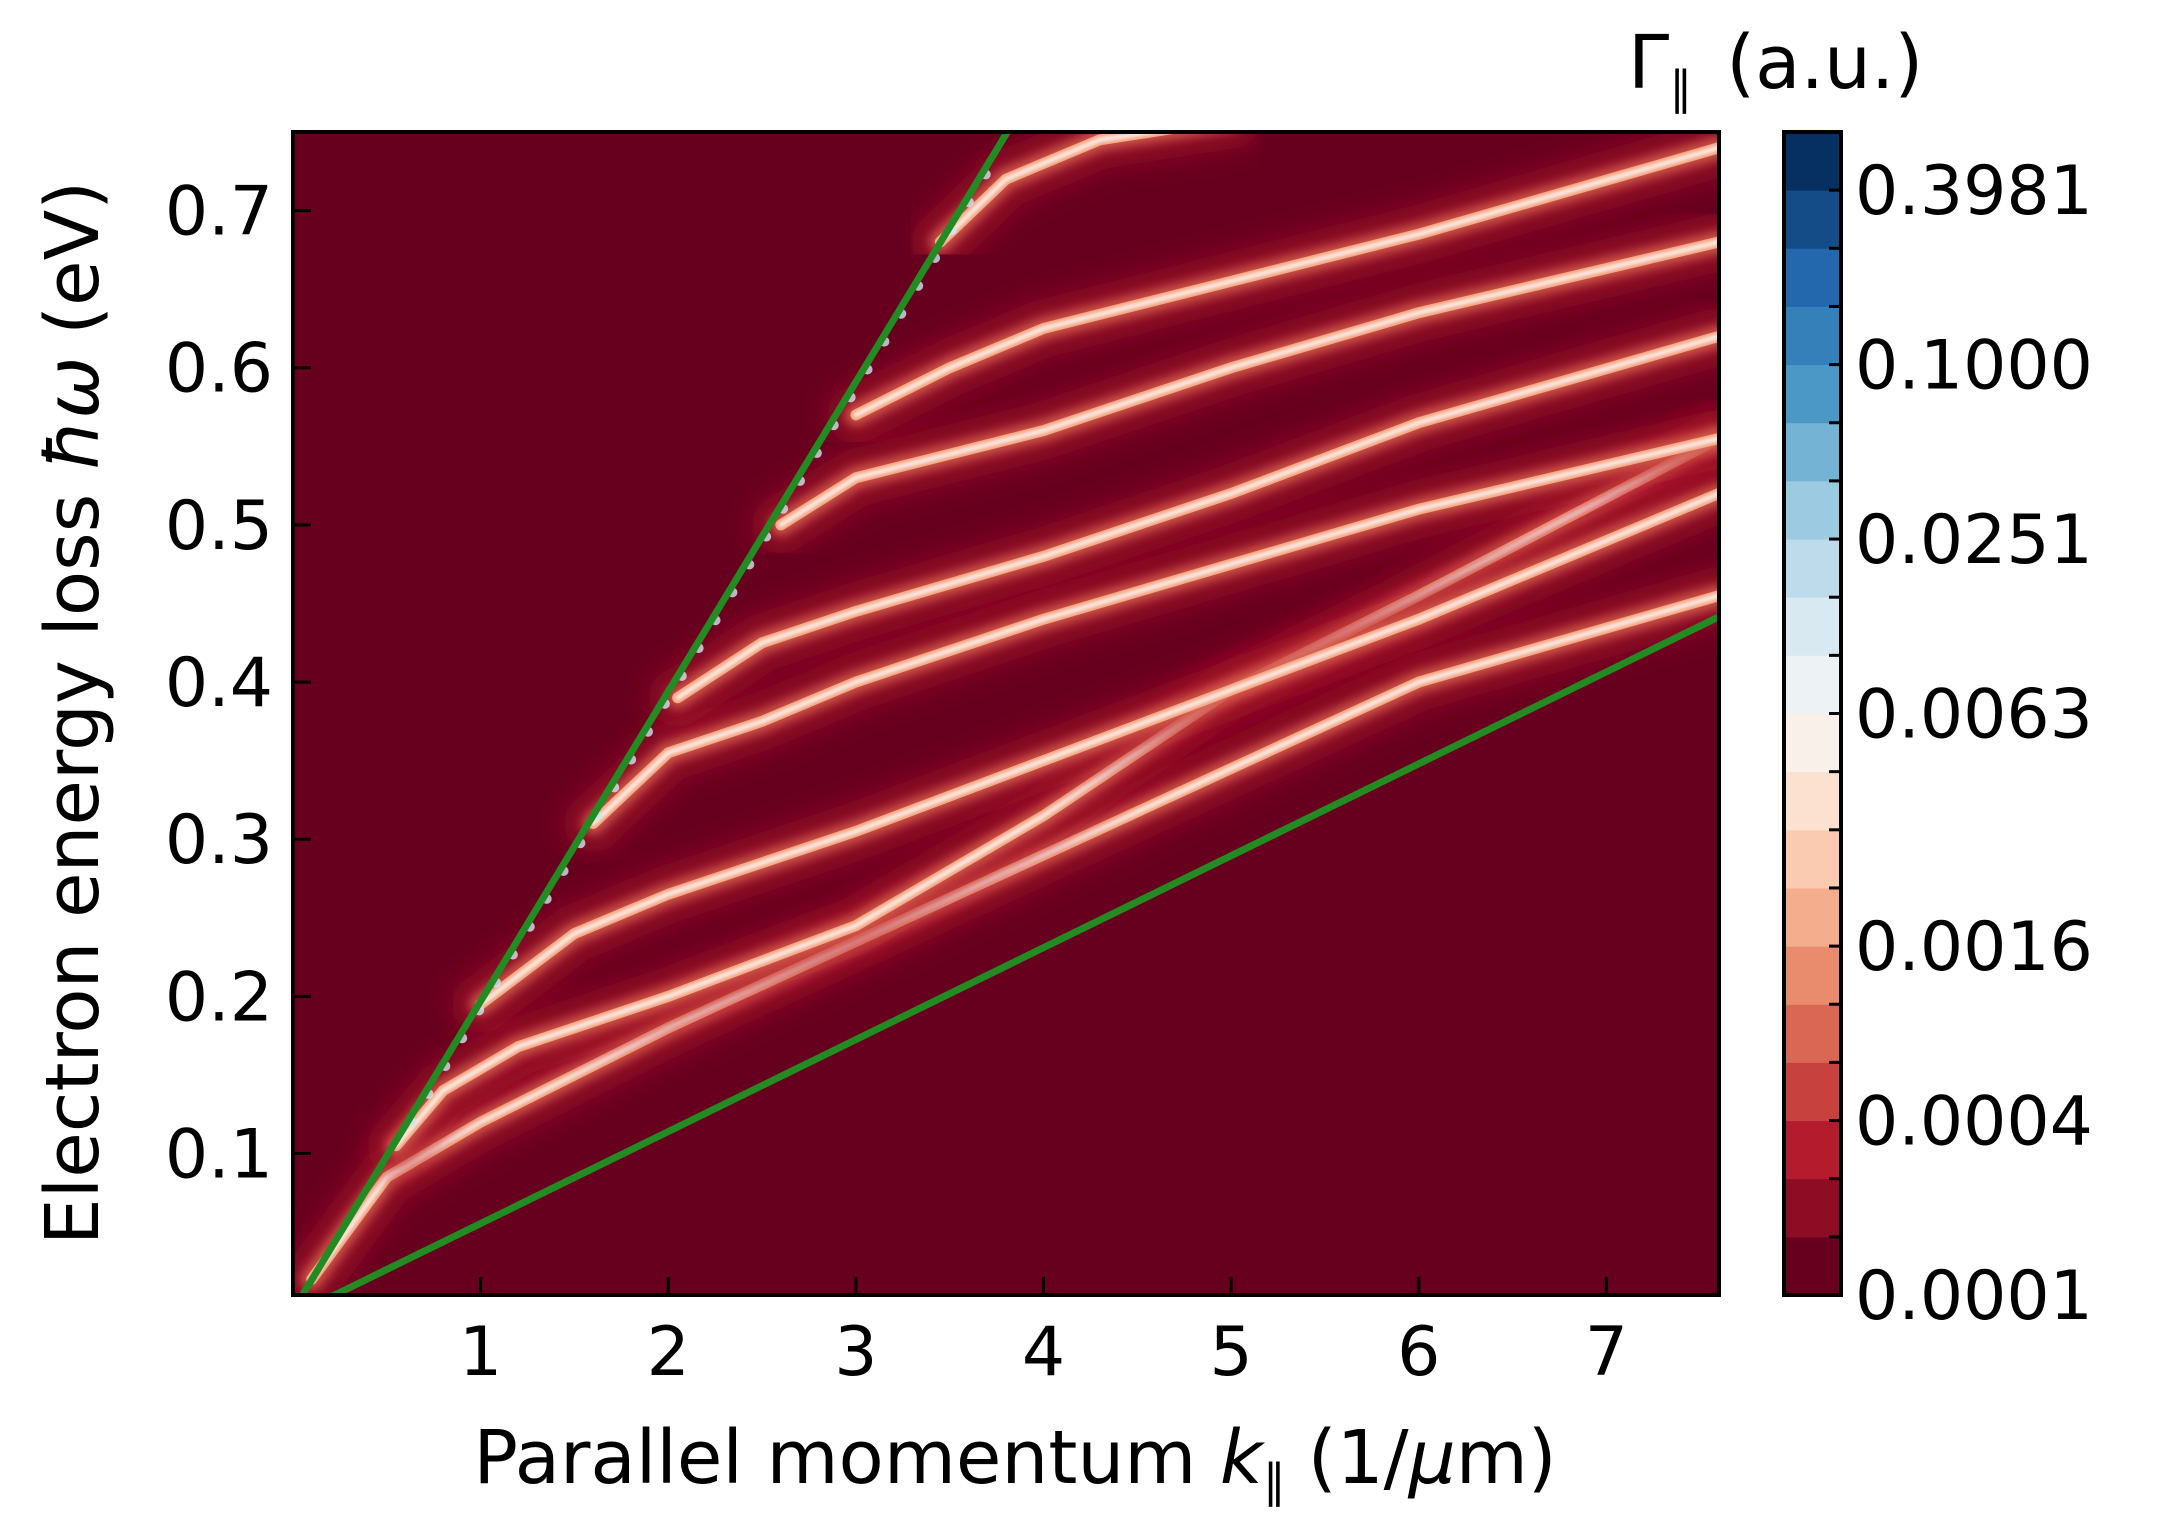  I want to click on y-axis-ticks: 0.1 0.2 0.3 0.4 0.5 0.6 0.7, so click(238, 684).